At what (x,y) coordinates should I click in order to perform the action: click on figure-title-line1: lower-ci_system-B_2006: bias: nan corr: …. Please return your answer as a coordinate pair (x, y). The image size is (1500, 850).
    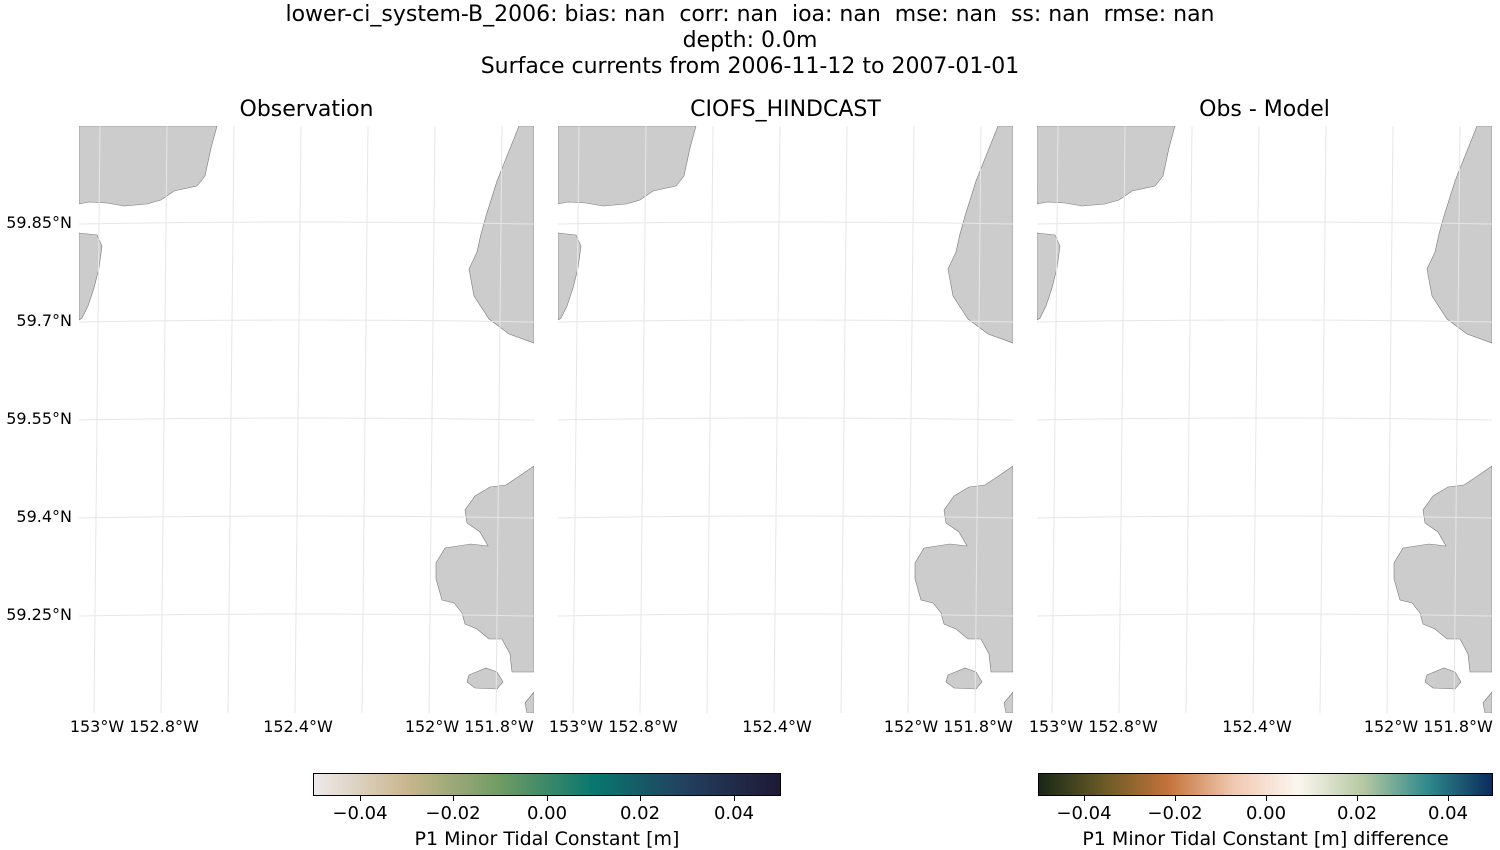
    Looking at the image, I should click on (750, 14).